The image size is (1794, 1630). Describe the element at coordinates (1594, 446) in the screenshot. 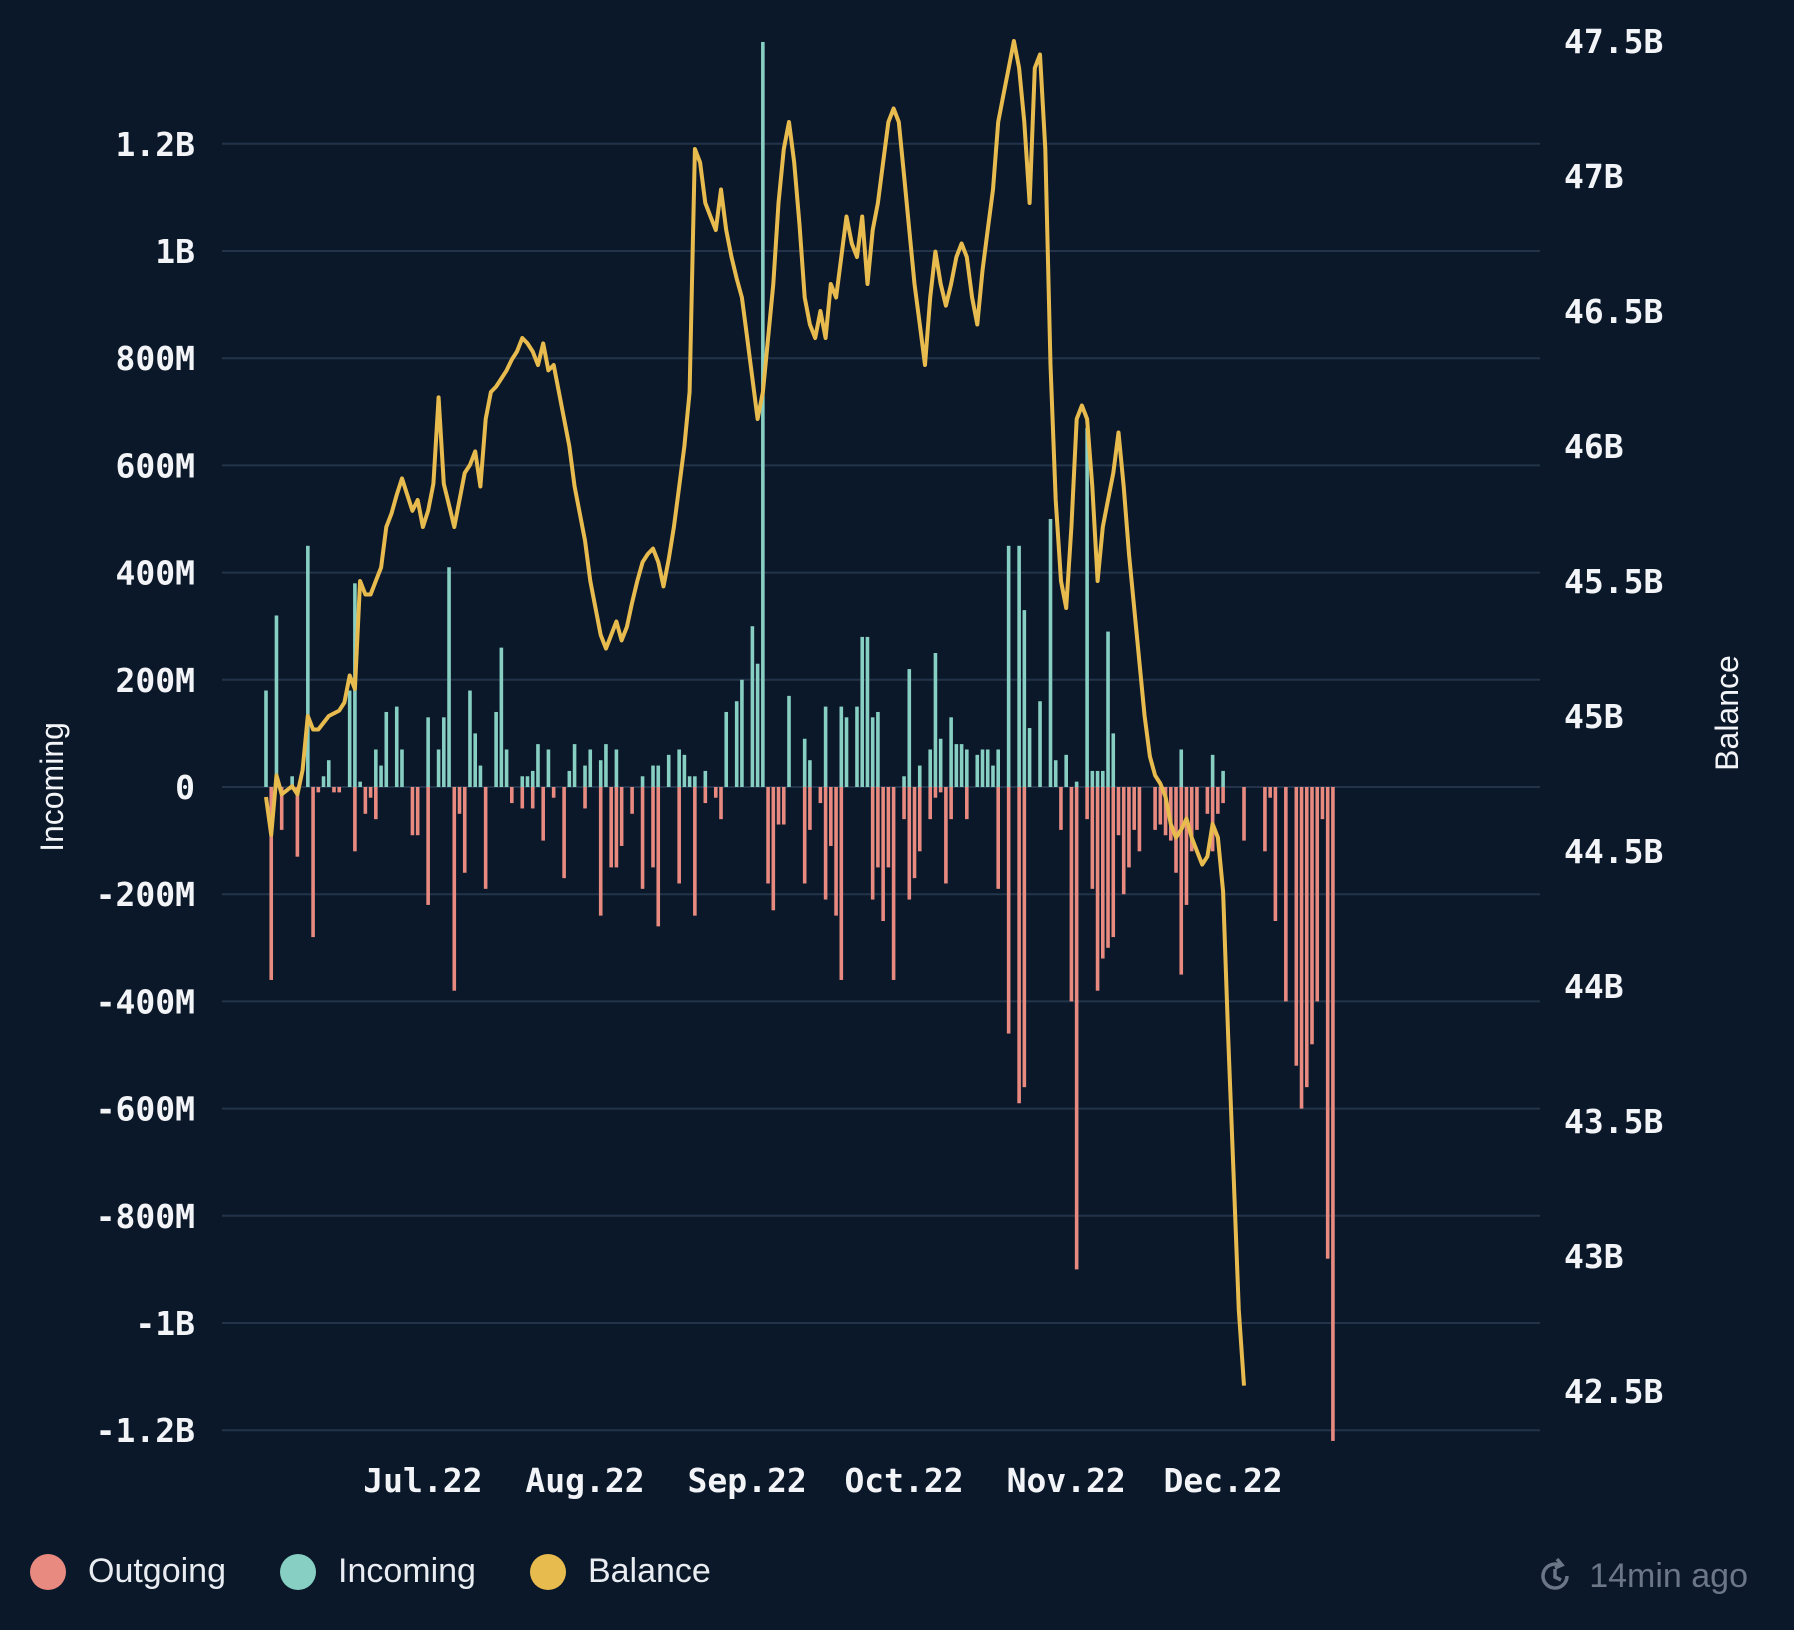

I see `y-right-tick-label: 46B` at that location.